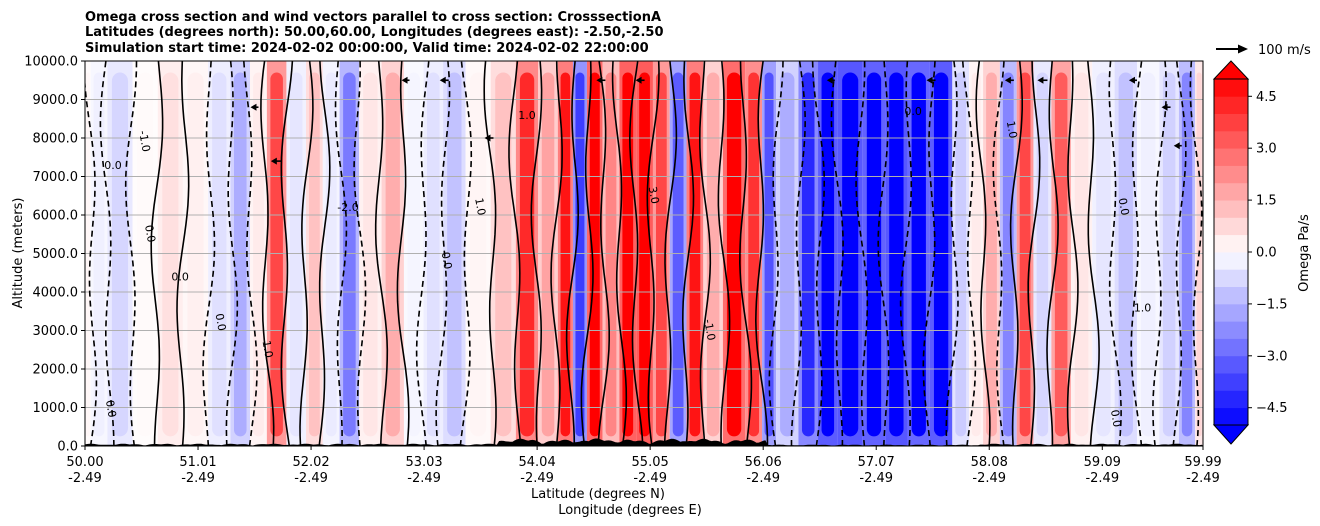 Image resolution: width=1320 pixels, height=526 pixels. I want to click on y-tick-label: 8000.0, so click(56, 139).